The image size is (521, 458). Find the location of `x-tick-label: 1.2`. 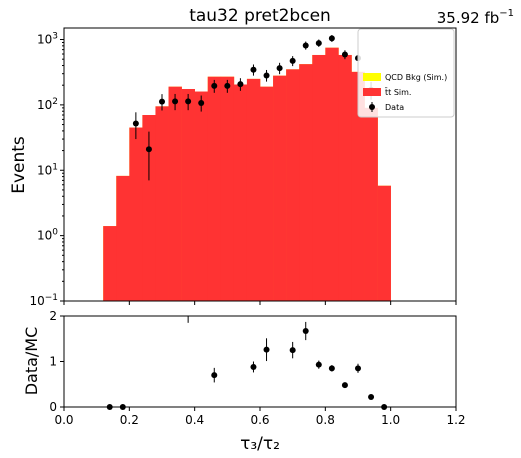

x-tick-label: 1.2 is located at coordinates (455, 420).